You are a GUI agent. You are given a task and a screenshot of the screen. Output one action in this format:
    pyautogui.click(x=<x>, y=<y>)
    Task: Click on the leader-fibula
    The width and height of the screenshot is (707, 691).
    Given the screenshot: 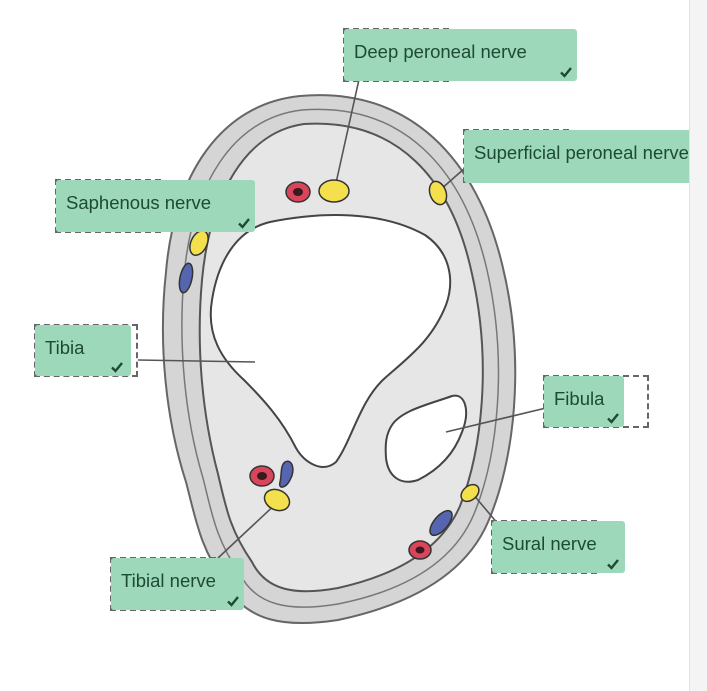 What is the action you would take?
    pyautogui.click(x=496, y=420)
    